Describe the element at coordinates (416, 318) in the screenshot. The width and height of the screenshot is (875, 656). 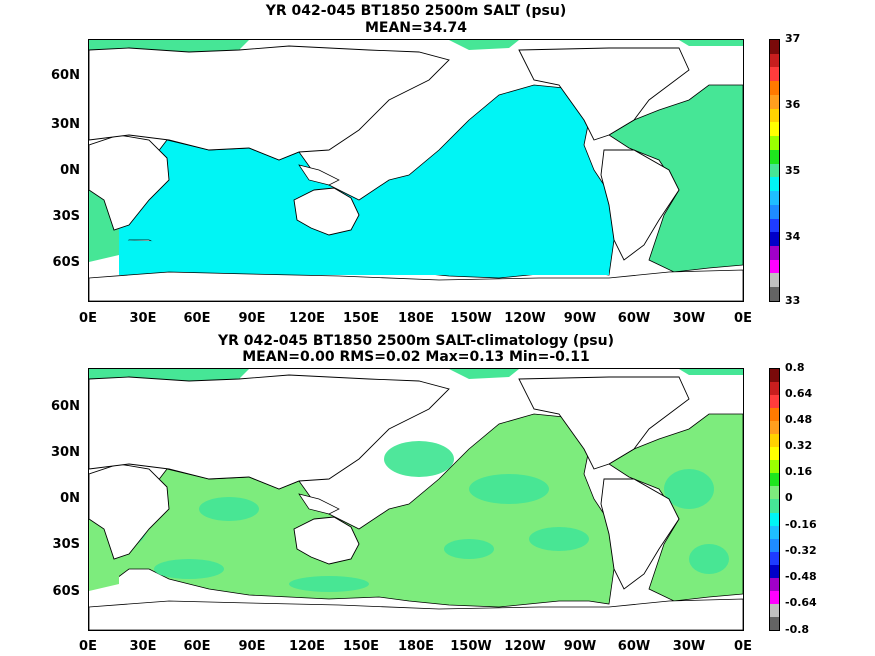
I see `panel1-lon-label: 180E` at that location.